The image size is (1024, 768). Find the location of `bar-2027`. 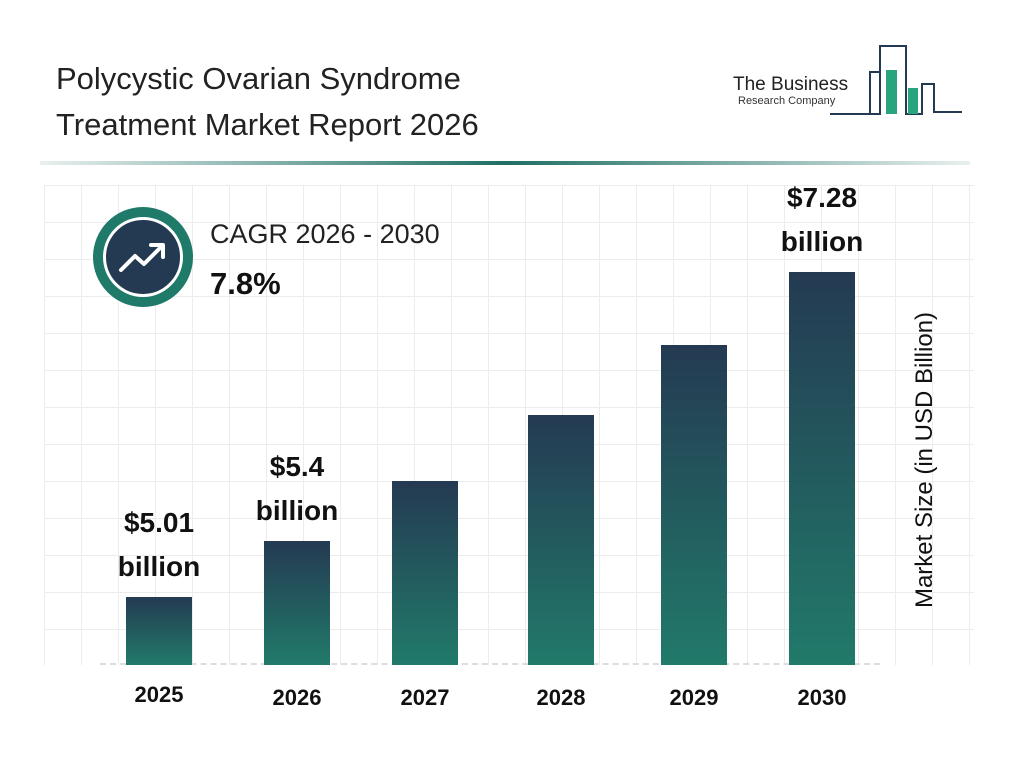

bar-2027 is located at coordinates (425, 573).